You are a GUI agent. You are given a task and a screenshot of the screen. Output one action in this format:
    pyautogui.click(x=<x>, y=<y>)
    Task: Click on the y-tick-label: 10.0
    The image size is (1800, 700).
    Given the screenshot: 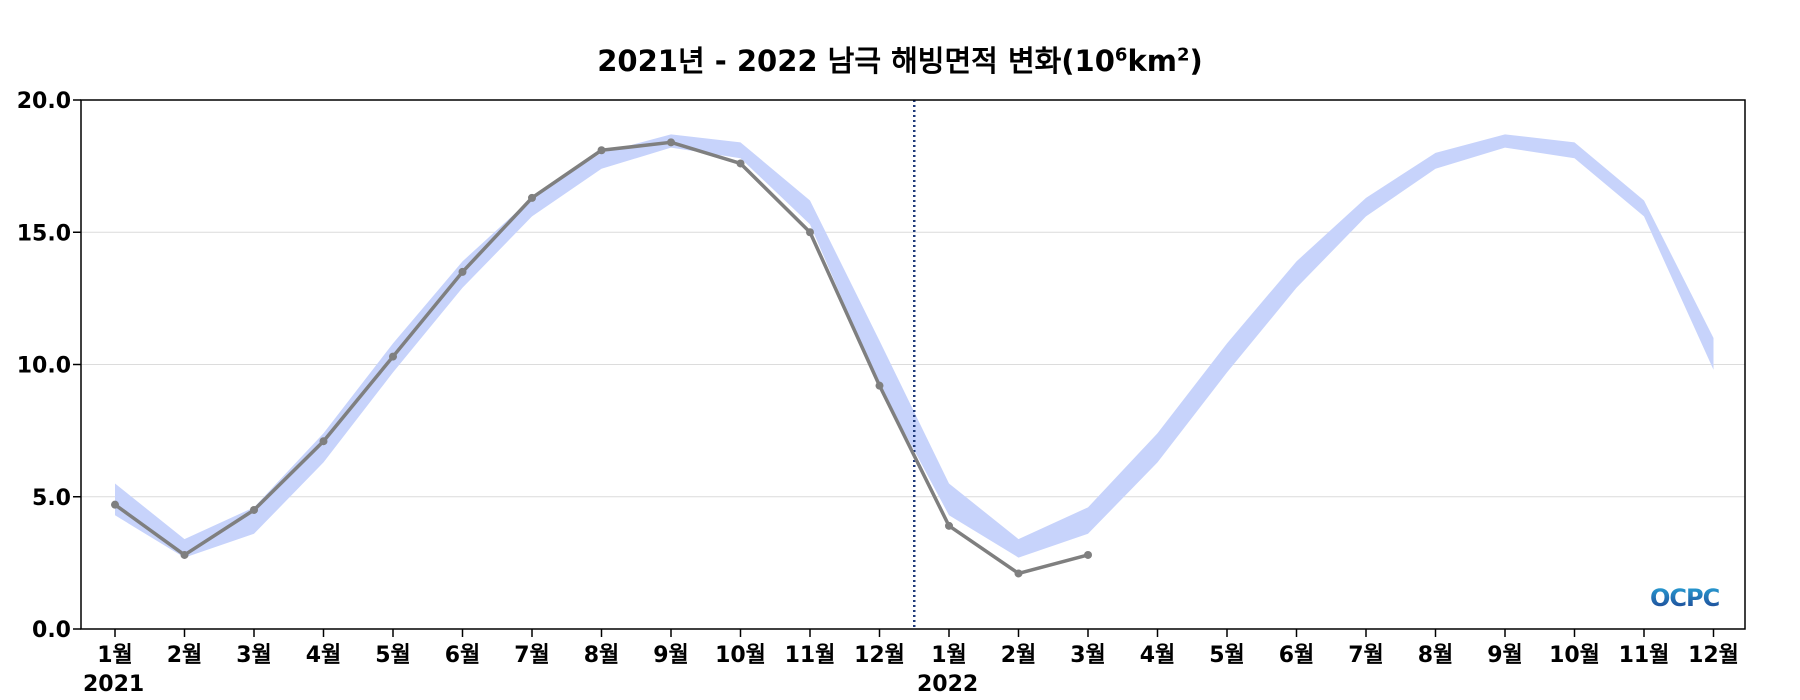 What is the action you would take?
    pyautogui.click(x=44, y=366)
    